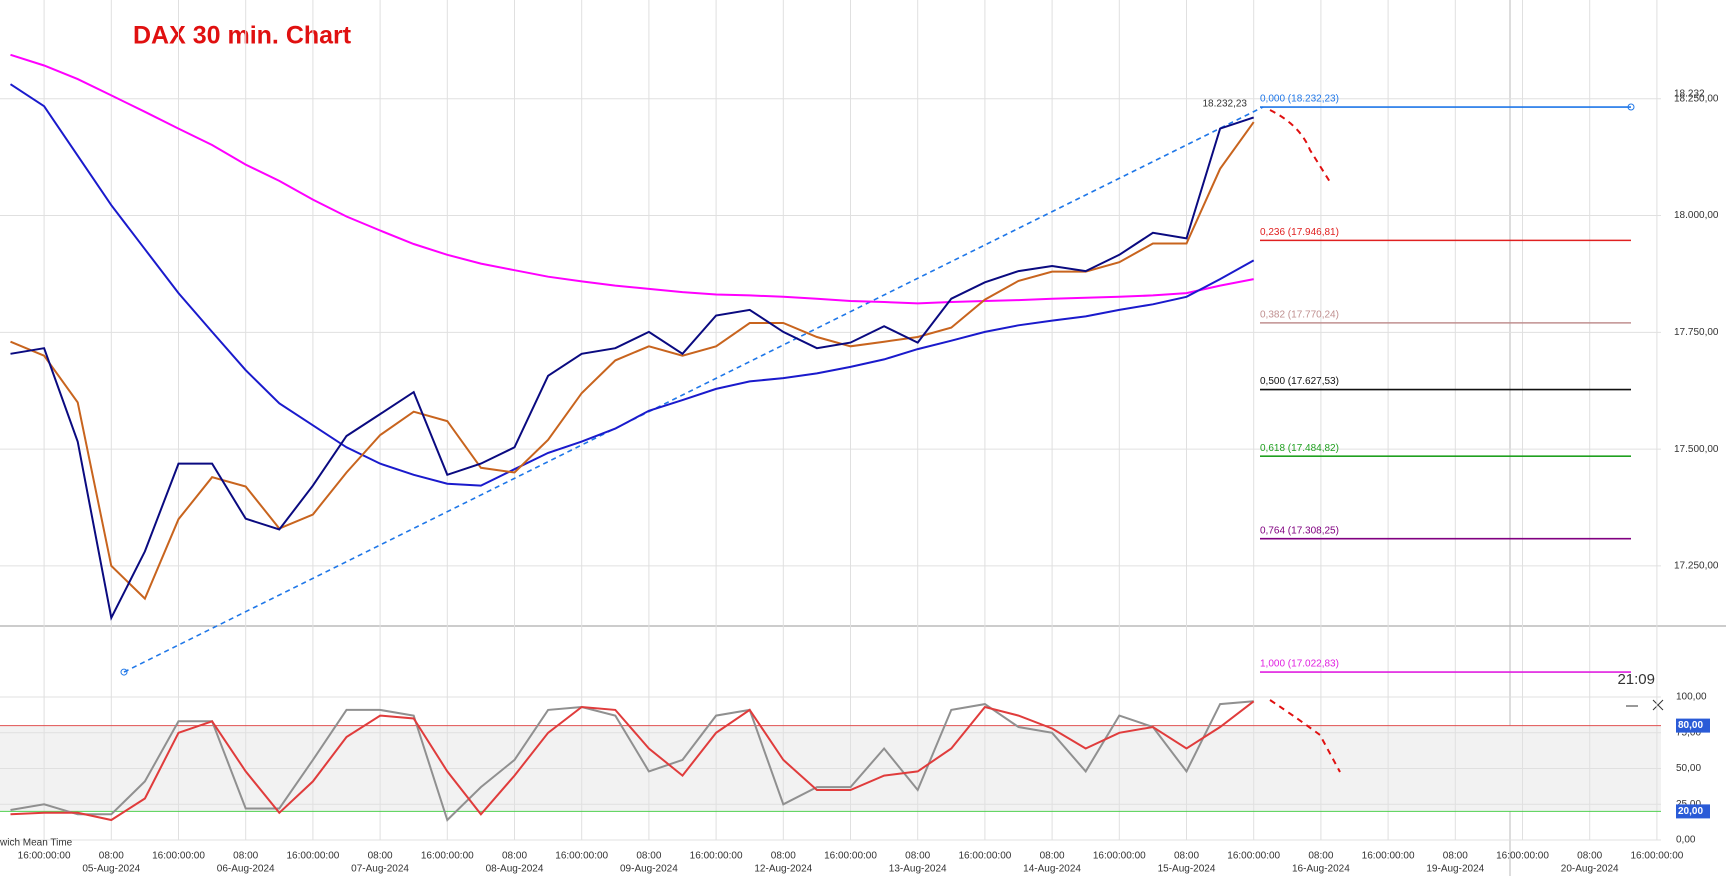  I want to click on high-label: 18.232,23, so click(1225, 104).